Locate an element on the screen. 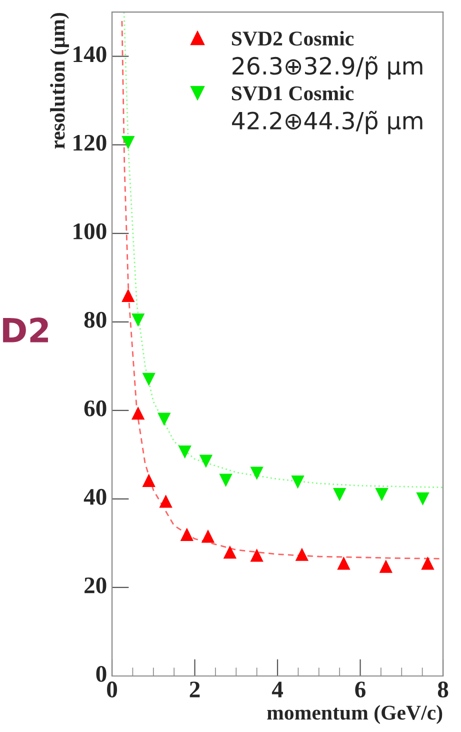 This screenshot has width=461, height=732. legend-label: SVD2 Cosmic is located at coordinates (293, 38).